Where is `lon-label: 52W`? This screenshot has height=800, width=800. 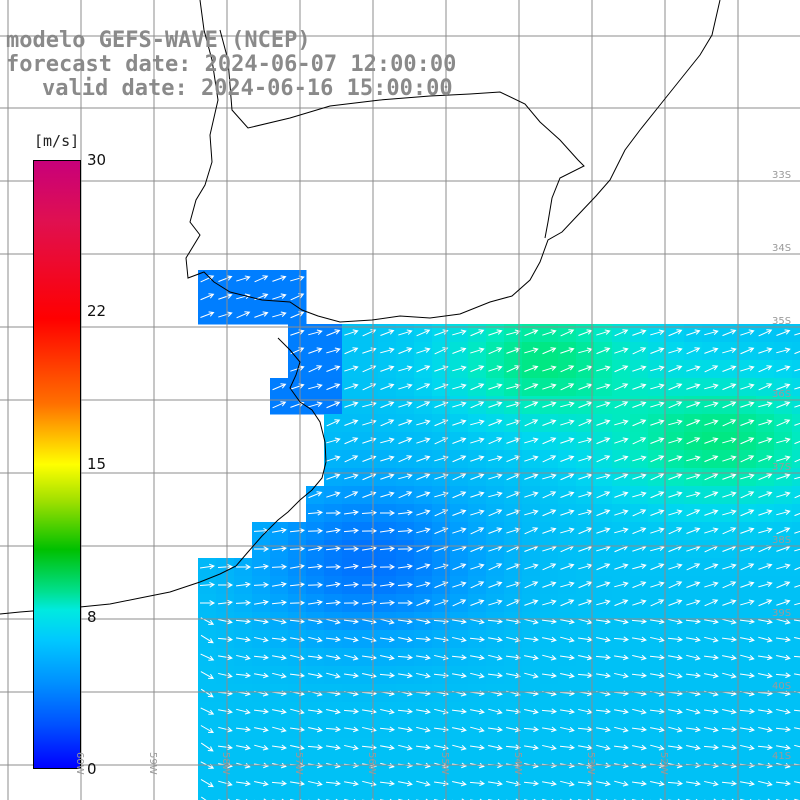
lon-label: 52W is located at coordinates (663, 763).